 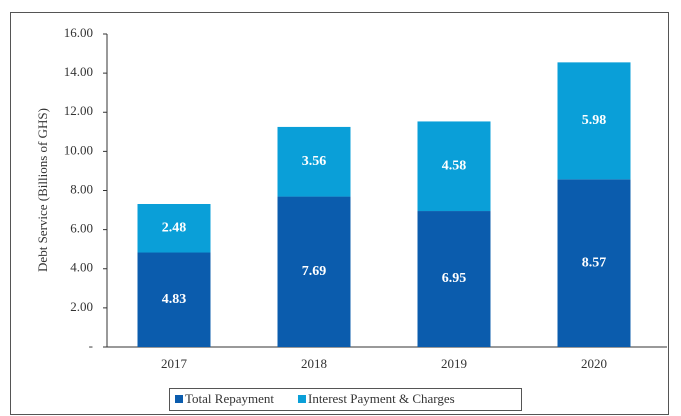 What do you see at coordinates (81, 306) in the screenshot?
I see `y-tick-label: 2.00` at bounding box center [81, 306].